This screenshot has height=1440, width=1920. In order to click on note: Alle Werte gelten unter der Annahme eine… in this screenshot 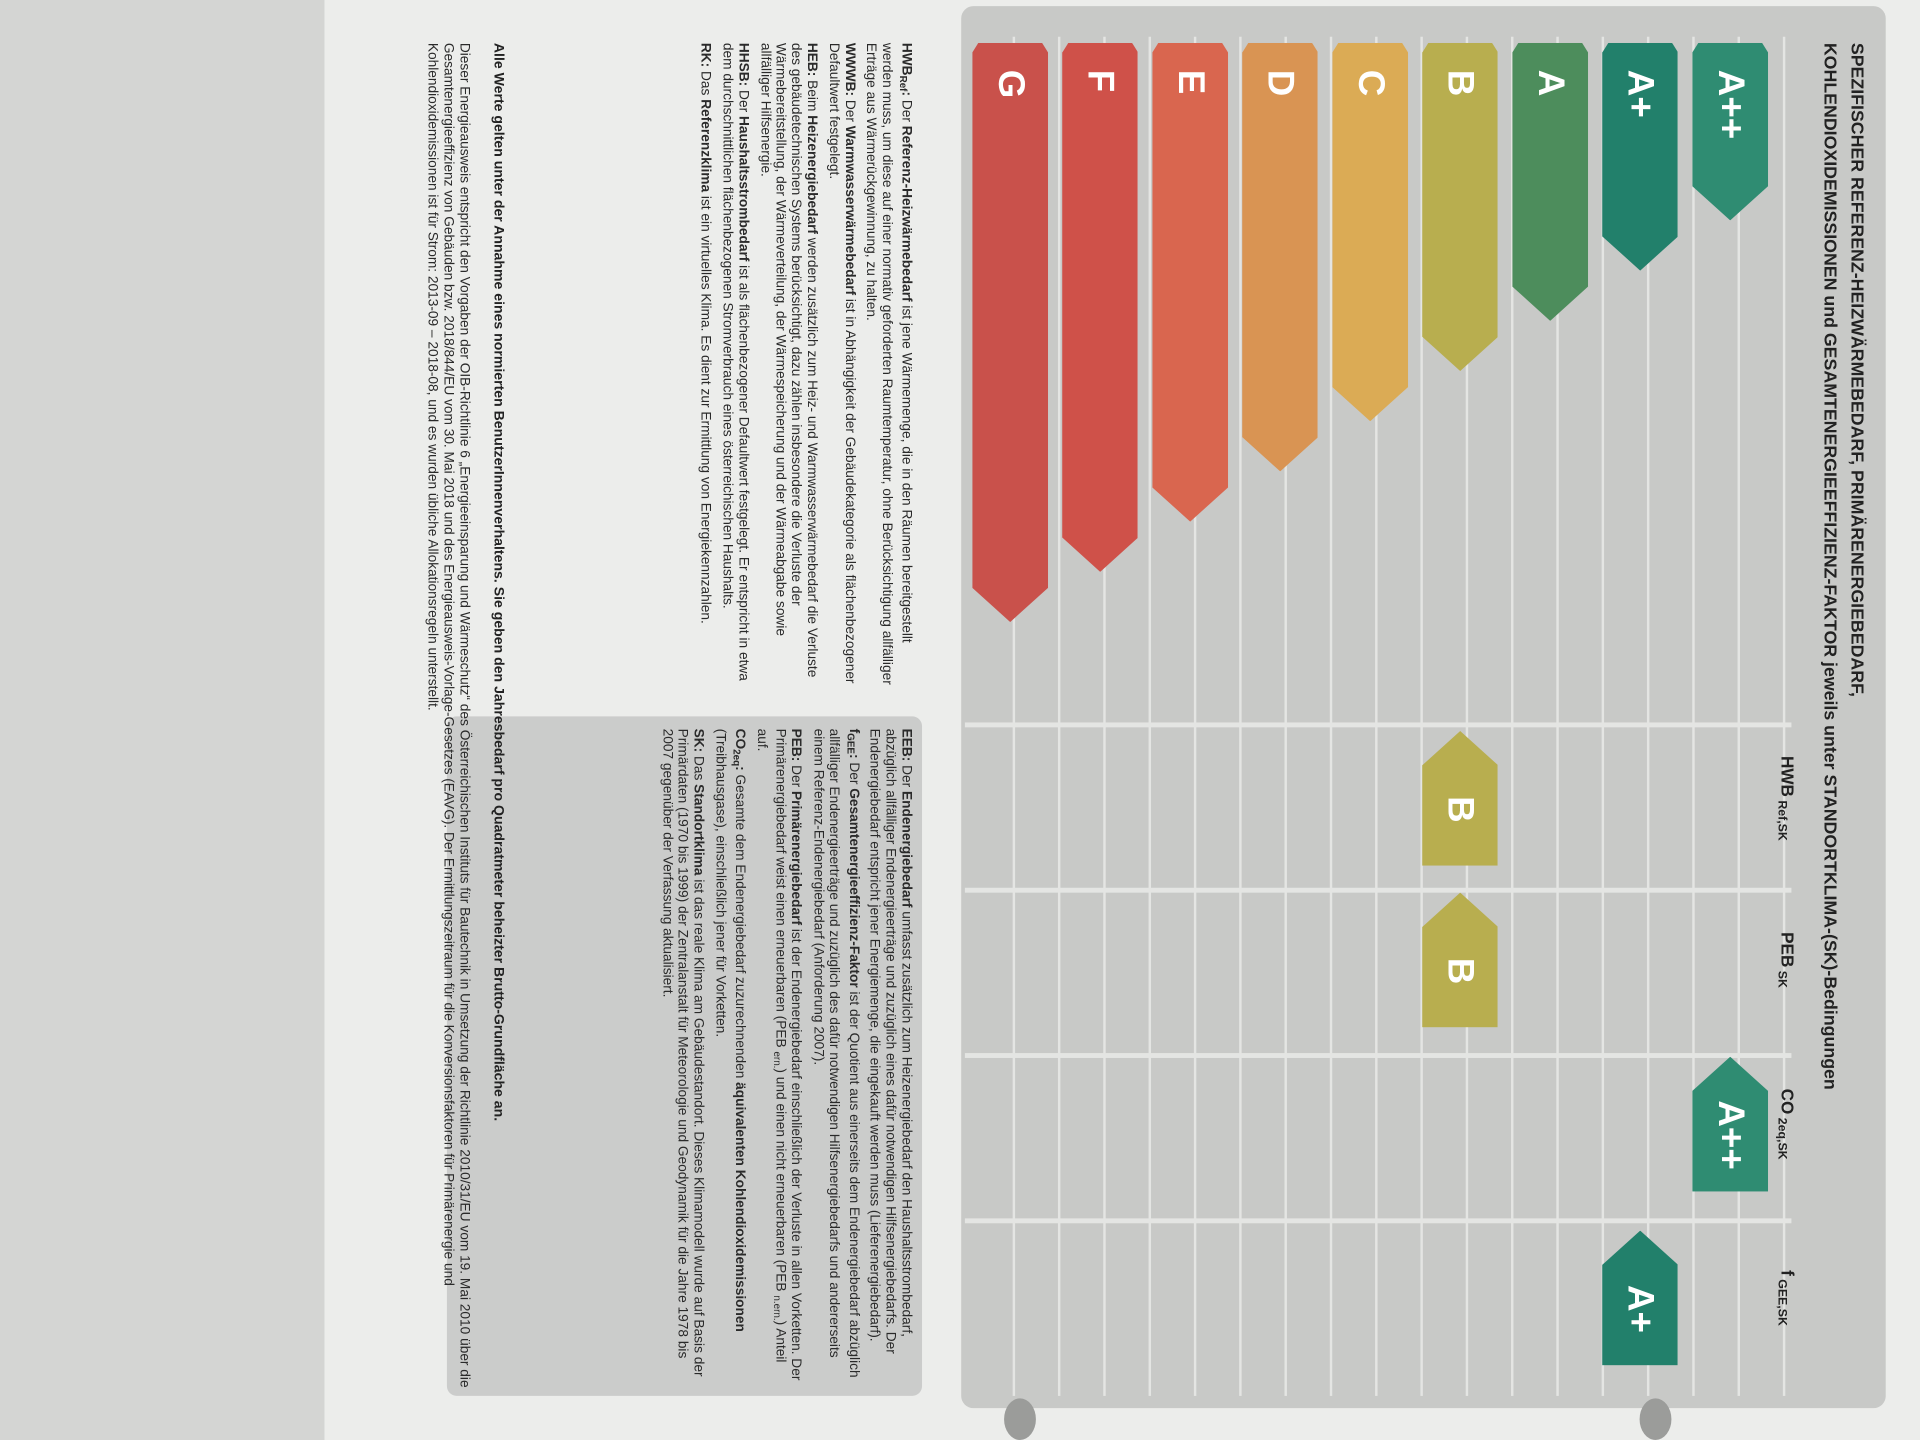, I will do `click(498, 582)`.